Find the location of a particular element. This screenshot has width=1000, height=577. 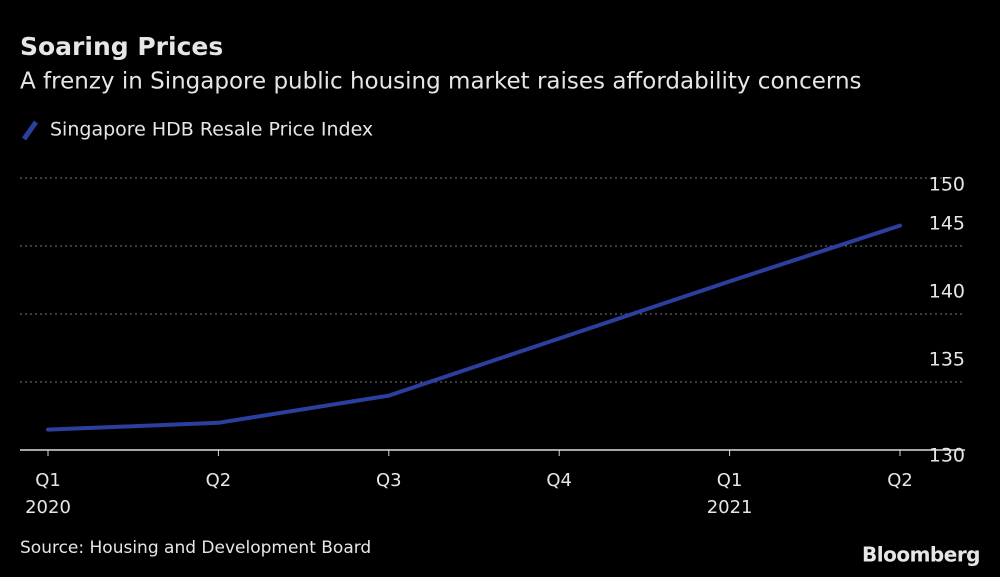

source: Source: Housing and Development Board is located at coordinates (195, 548).